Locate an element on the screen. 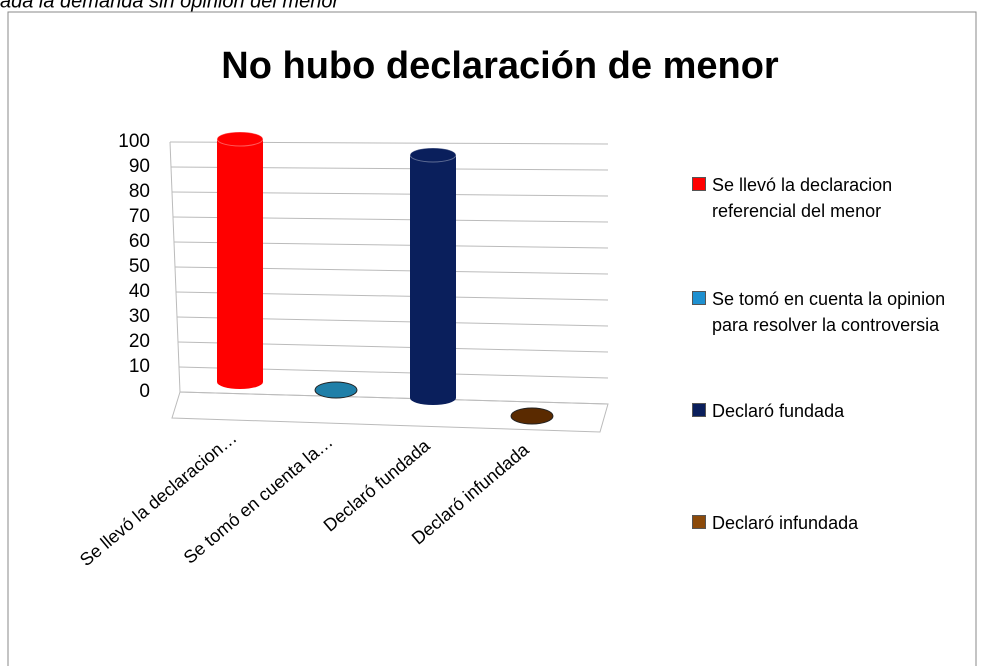 The width and height of the screenshot is (984, 666). legend-label: Declaró fundada is located at coordinates (778, 411).